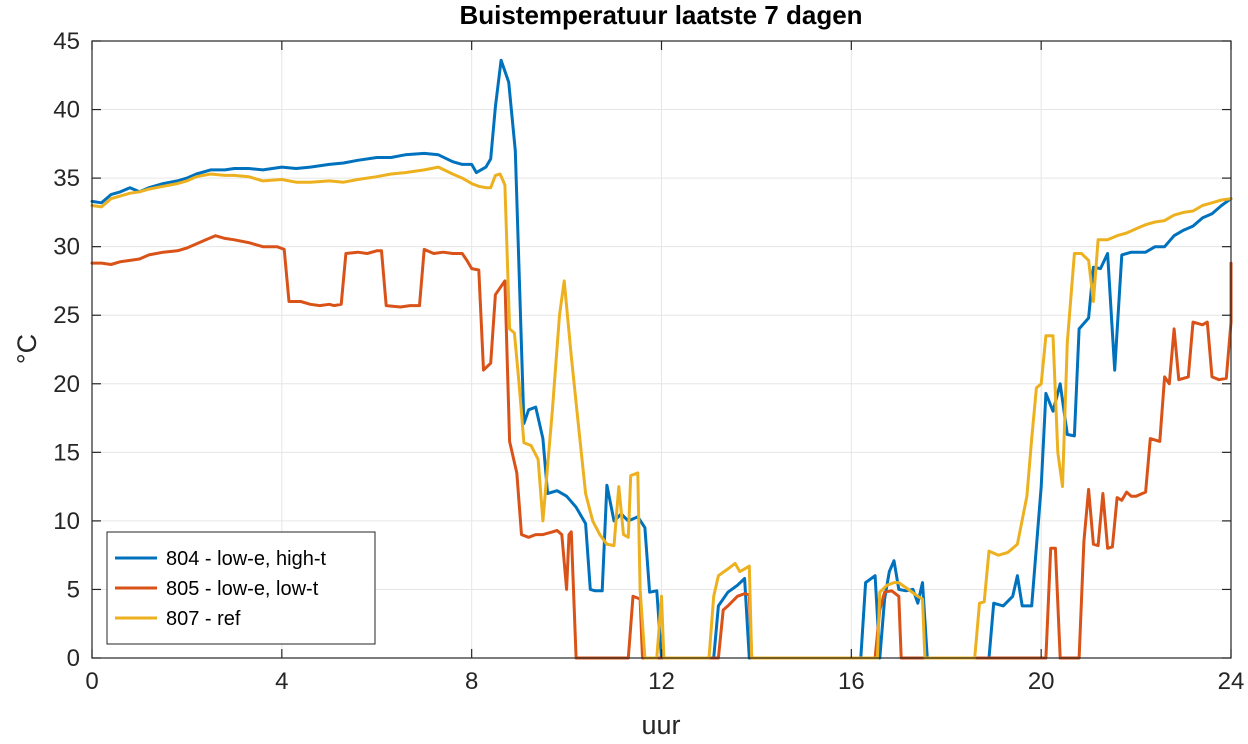  I want to click on x-tick-label: 0, so click(91, 681).